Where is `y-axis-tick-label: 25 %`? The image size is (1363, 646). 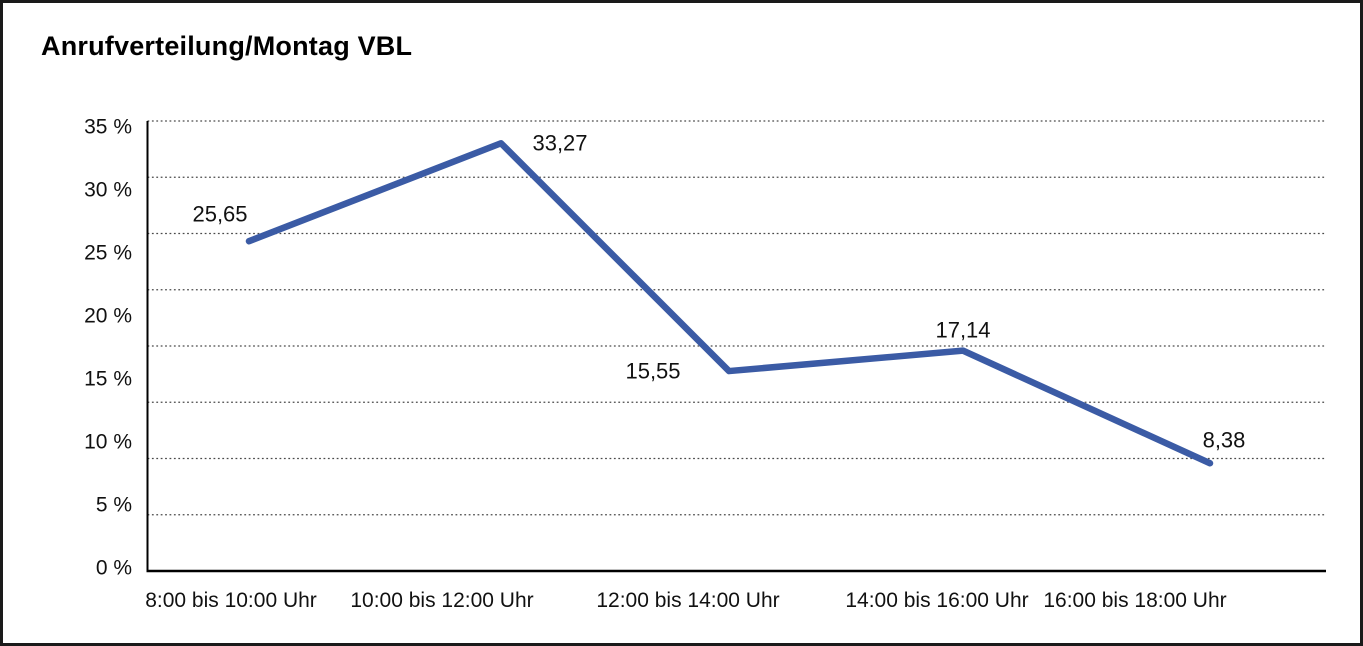
y-axis-tick-label: 25 % is located at coordinates (108, 253).